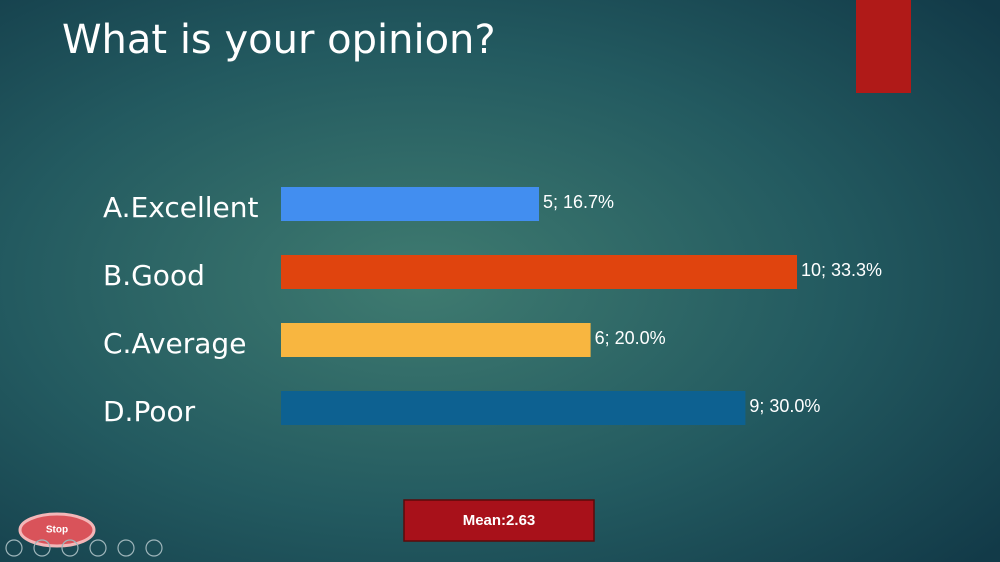 The width and height of the screenshot is (1000, 562). I want to click on category-label: A.Excellent, so click(180, 207).